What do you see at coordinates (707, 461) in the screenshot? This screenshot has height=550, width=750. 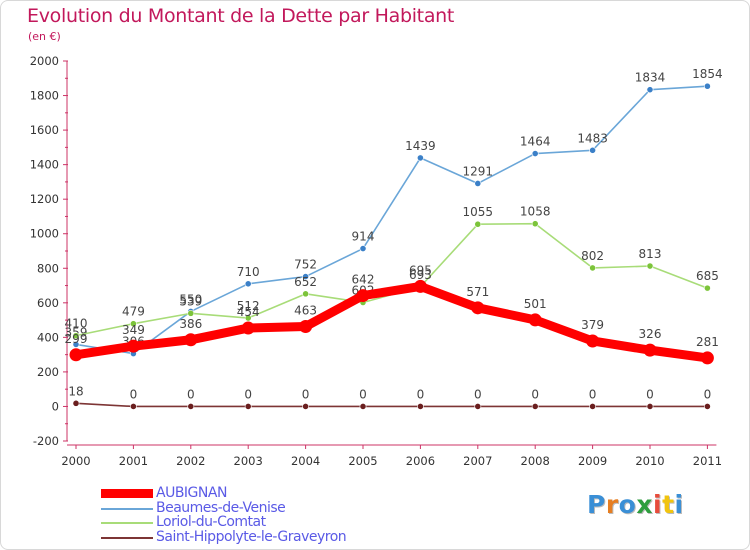 I see `x-tick-label: 2011` at bounding box center [707, 461].